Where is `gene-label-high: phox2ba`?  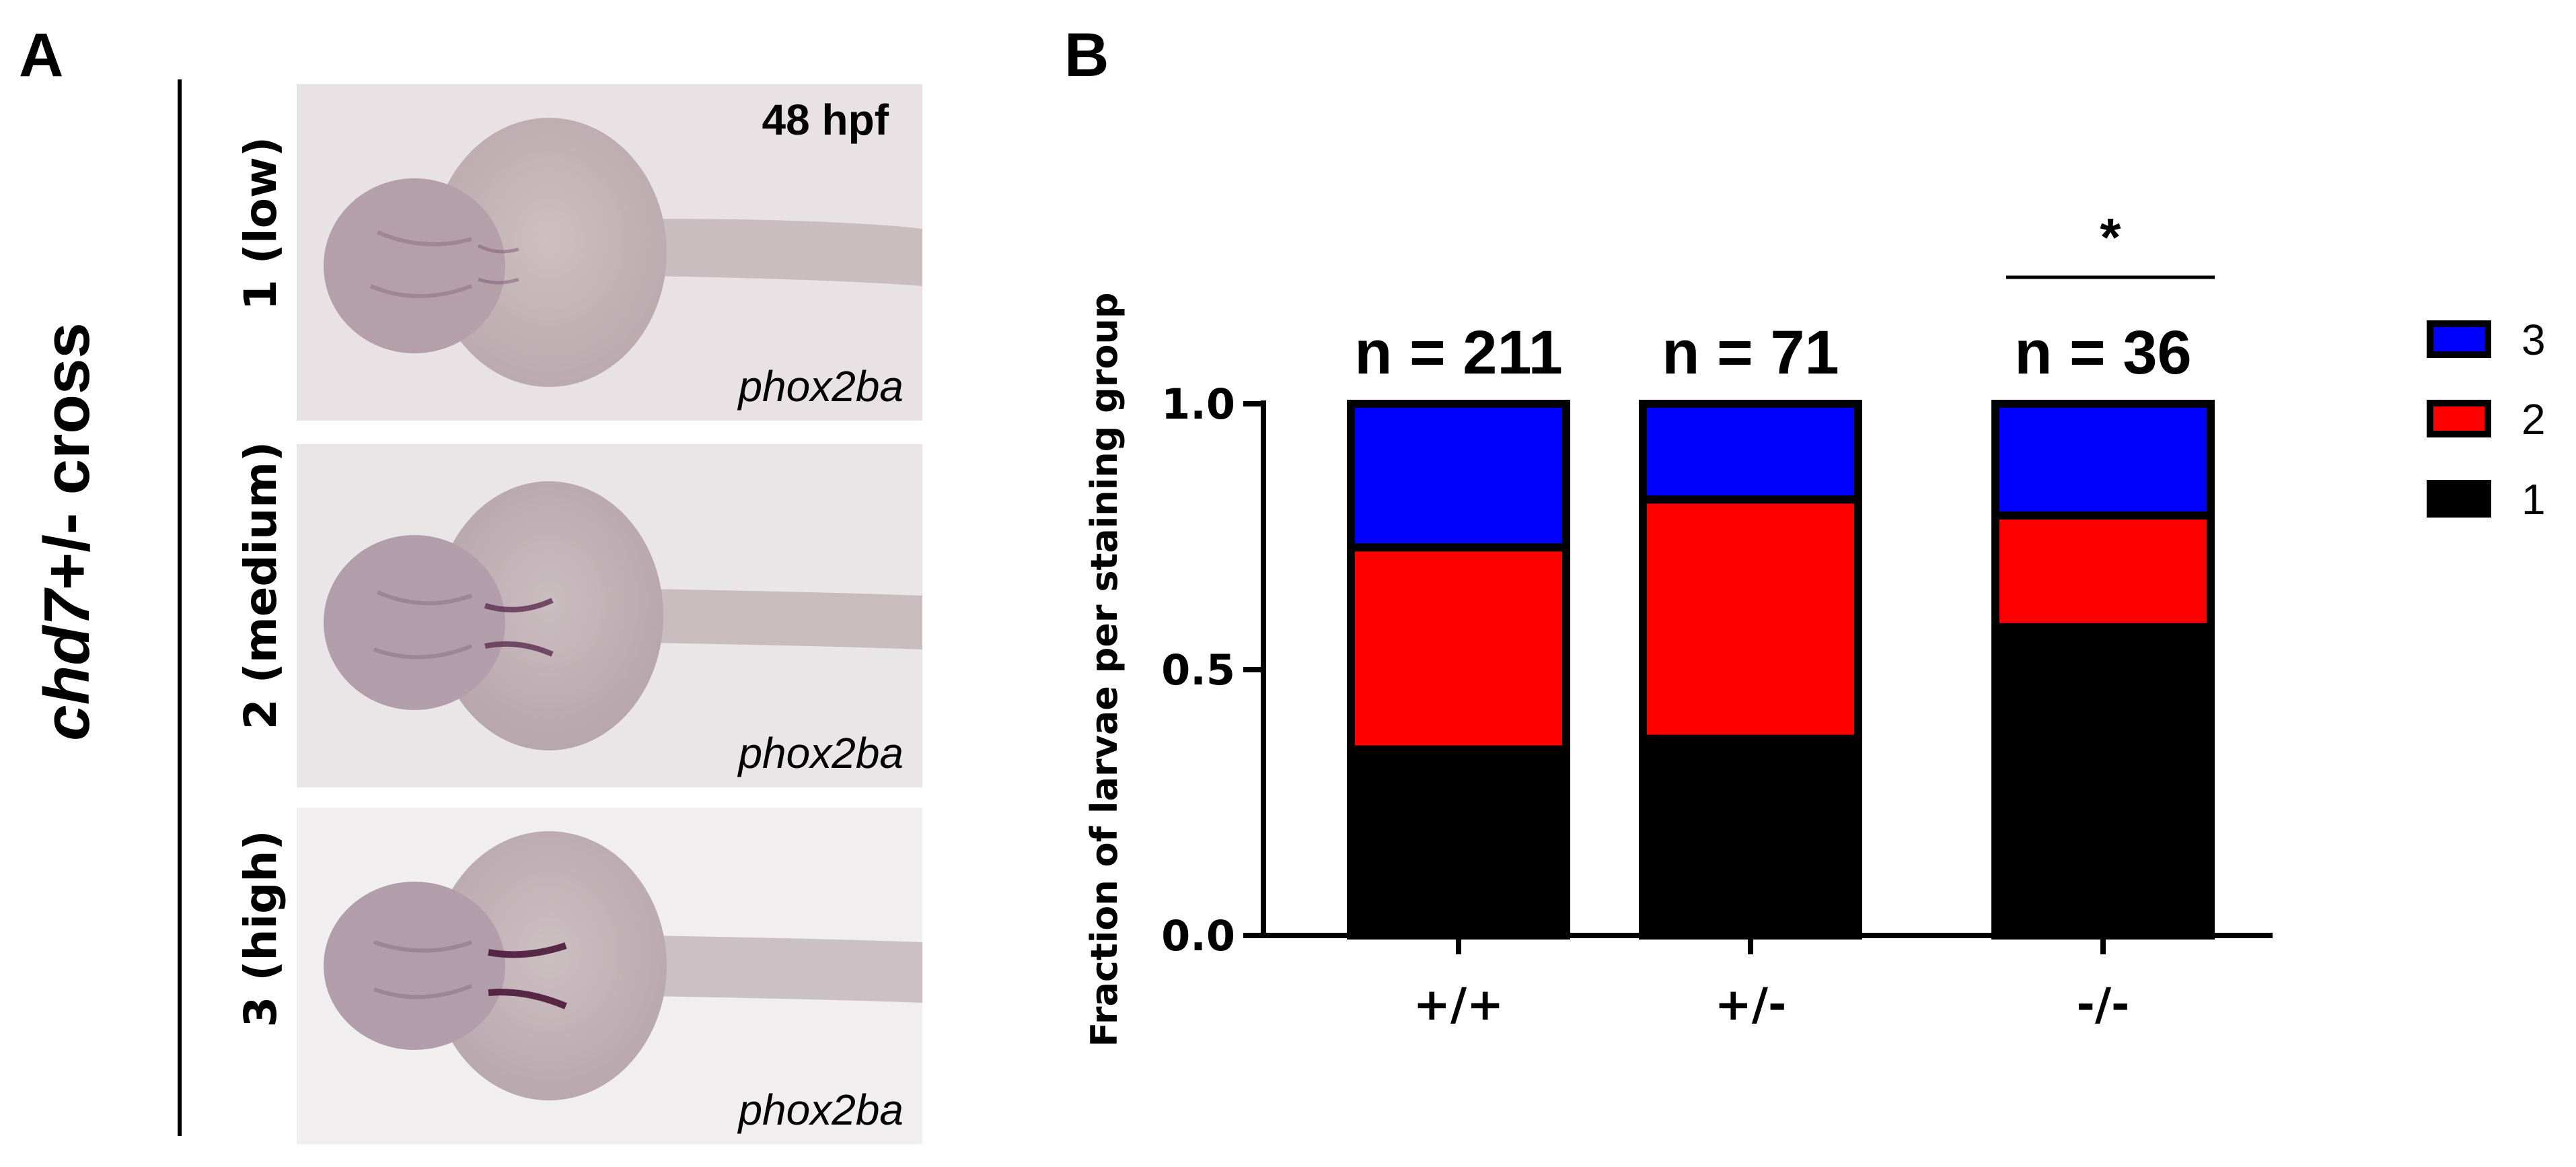 gene-label-high: phox2ba is located at coordinates (821, 1110).